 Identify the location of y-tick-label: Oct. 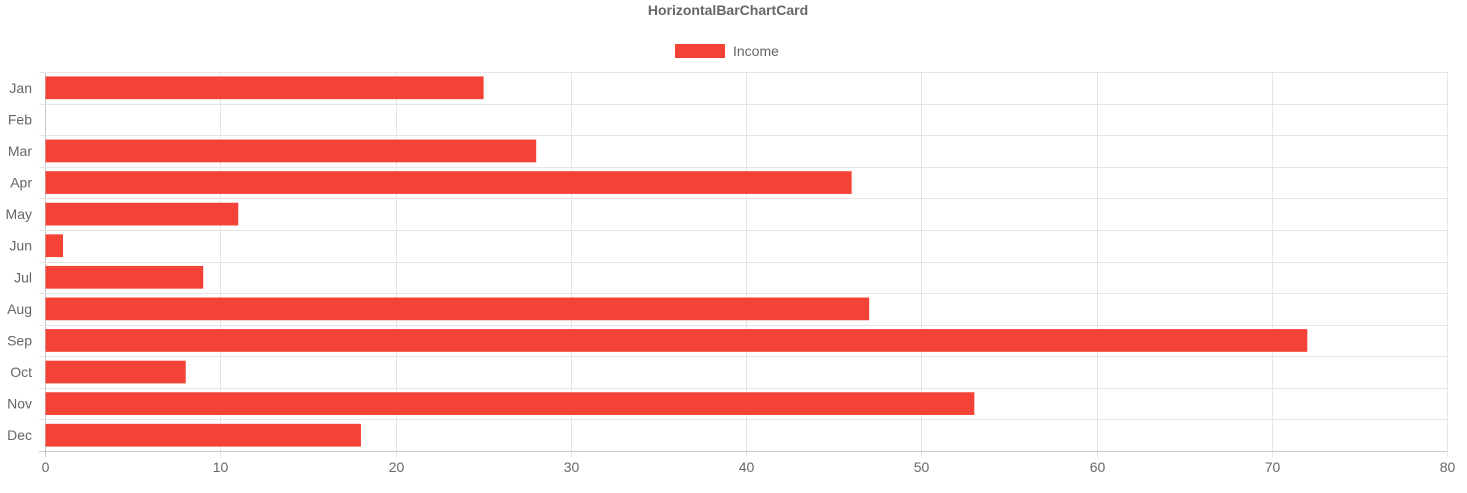
(21, 372).